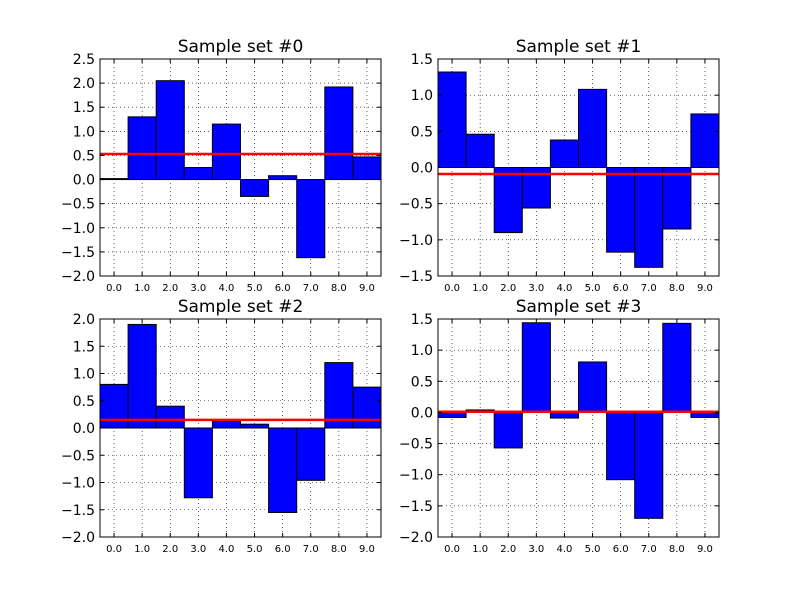 Image resolution: width=800 pixels, height=597 pixels. What do you see at coordinates (241, 47) in the screenshot?
I see `chart-title: Sample set #0` at bounding box center [241, 47].